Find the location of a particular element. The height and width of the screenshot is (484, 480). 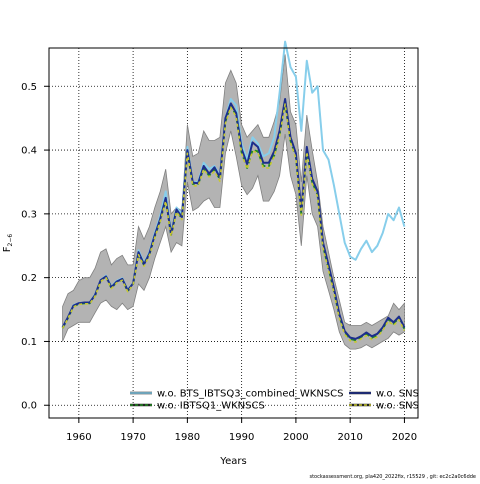

y-tick-label: 0.3 is located at coordinates (29, 214).